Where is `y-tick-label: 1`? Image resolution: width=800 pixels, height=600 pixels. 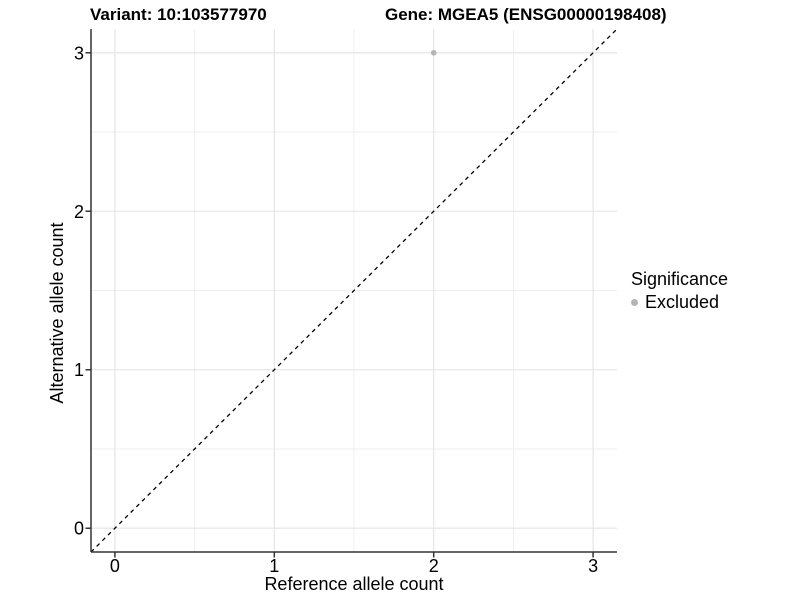
y-tick-label: 1 is located at coordinates (79, 370).